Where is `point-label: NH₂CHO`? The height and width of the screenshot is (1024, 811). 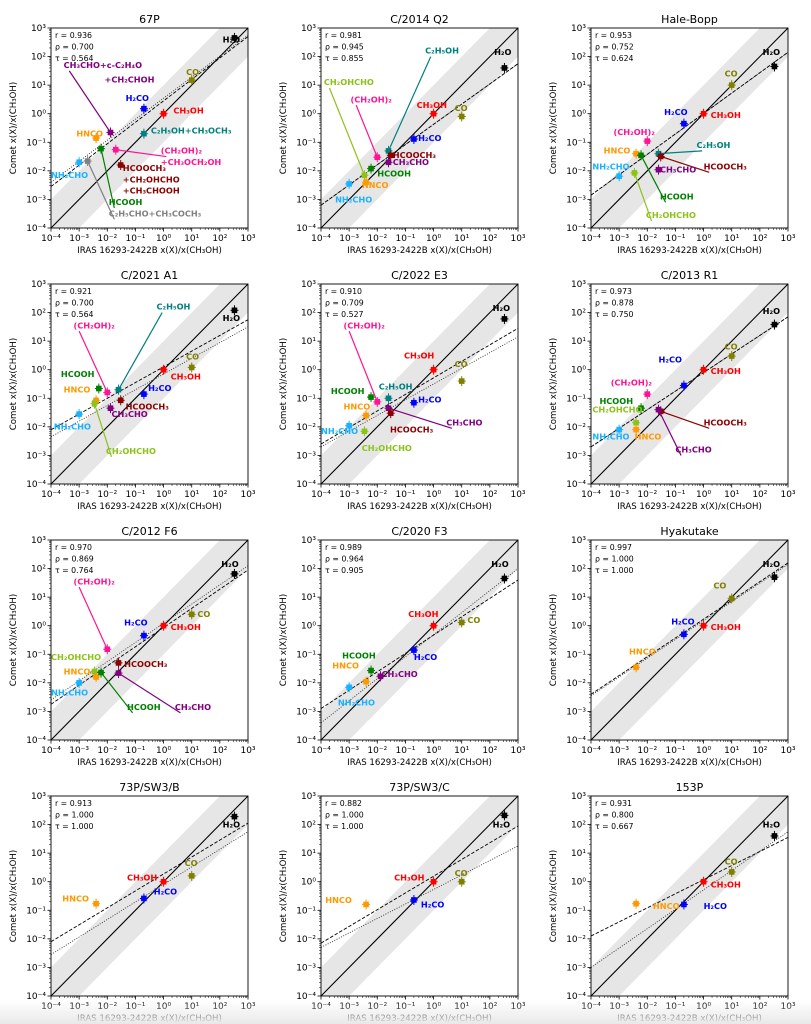 point-label: NH₂CHO is located at coordinates (610, 166).